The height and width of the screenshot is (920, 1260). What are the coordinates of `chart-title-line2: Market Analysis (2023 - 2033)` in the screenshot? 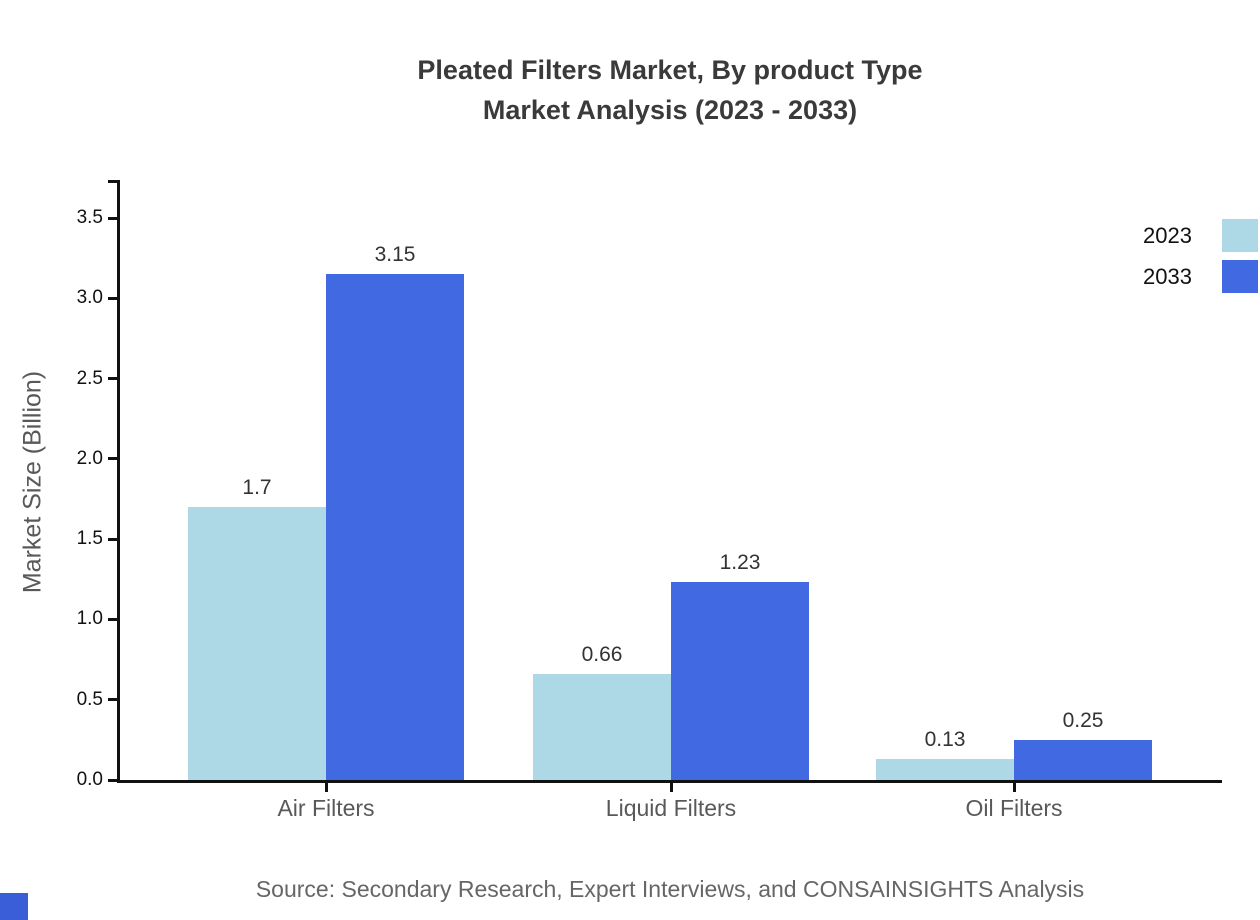 It's located at (670, 110).